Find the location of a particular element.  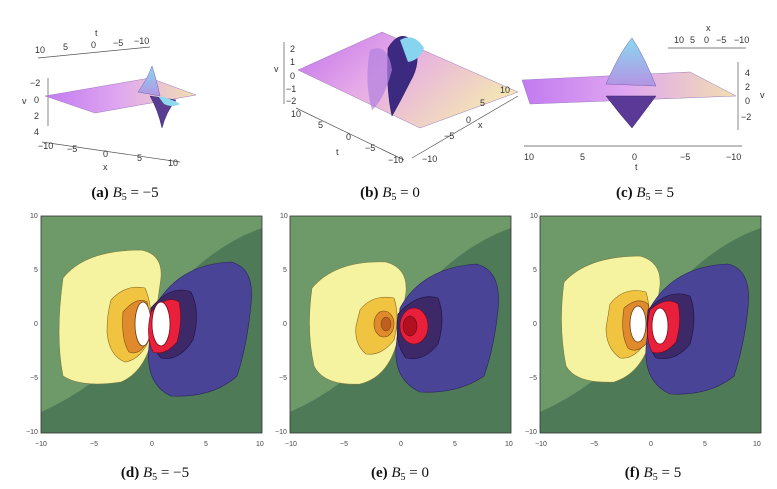

caption-a: (a) B5 = −5 is located at coordinates (125, 194).